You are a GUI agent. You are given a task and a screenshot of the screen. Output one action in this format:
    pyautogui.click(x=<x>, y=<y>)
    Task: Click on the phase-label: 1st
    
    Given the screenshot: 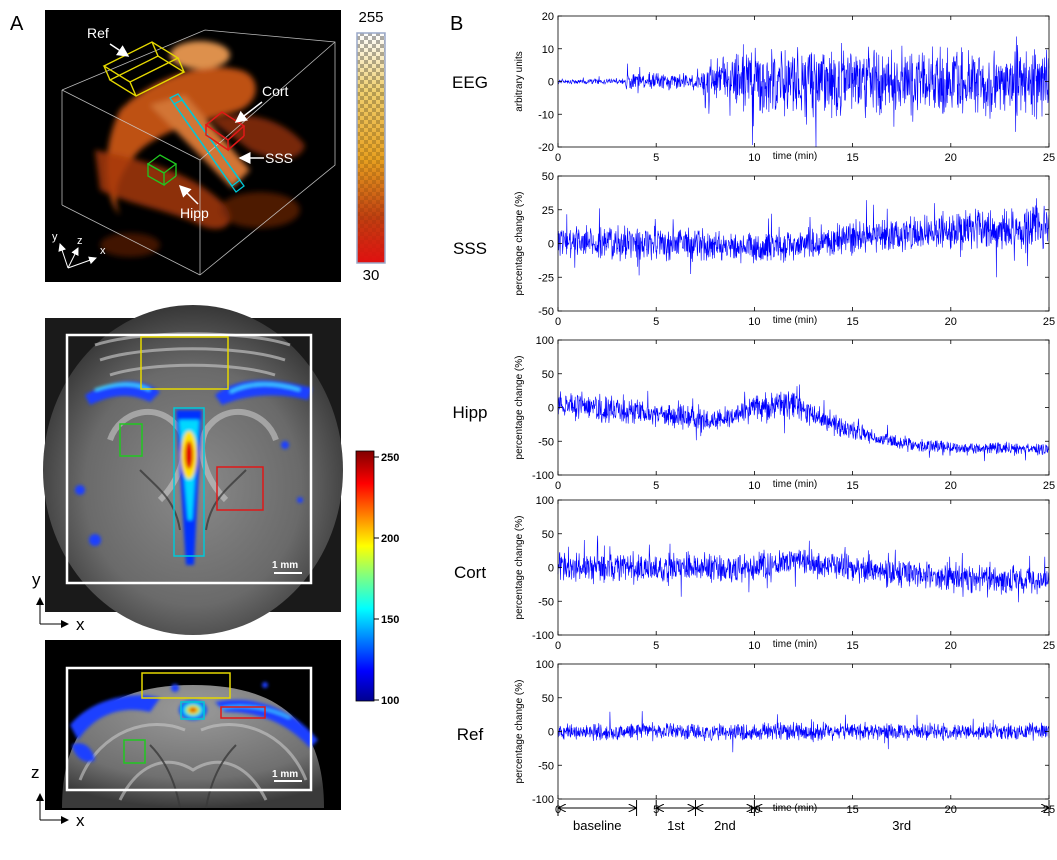 What is the action you would take?
    pyautogui.click(x=676, y=825)
    